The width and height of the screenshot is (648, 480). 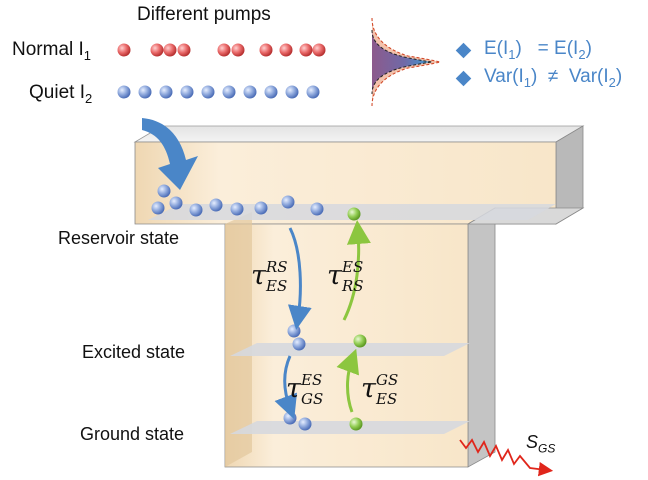 What do you see at coordinates (540, 444) in the screenshot?
I see `signal-label: SGS` at bounding box center [540, 444].